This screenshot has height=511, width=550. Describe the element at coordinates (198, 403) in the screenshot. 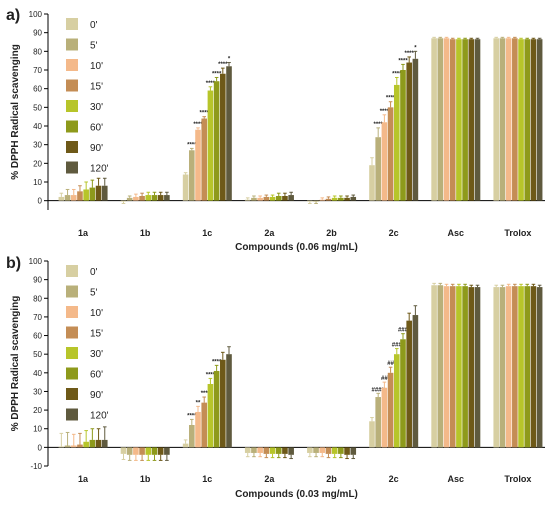

I see `significance-label: **` at that location.